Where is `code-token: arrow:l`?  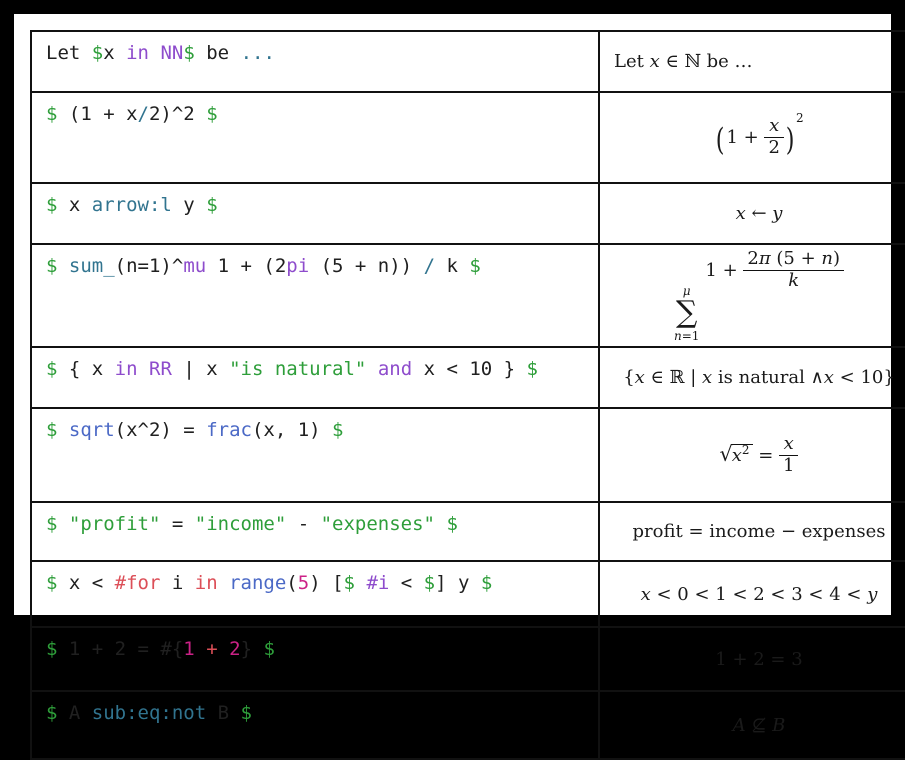 code-token: arrow:l is located at coordinates (131, 205).